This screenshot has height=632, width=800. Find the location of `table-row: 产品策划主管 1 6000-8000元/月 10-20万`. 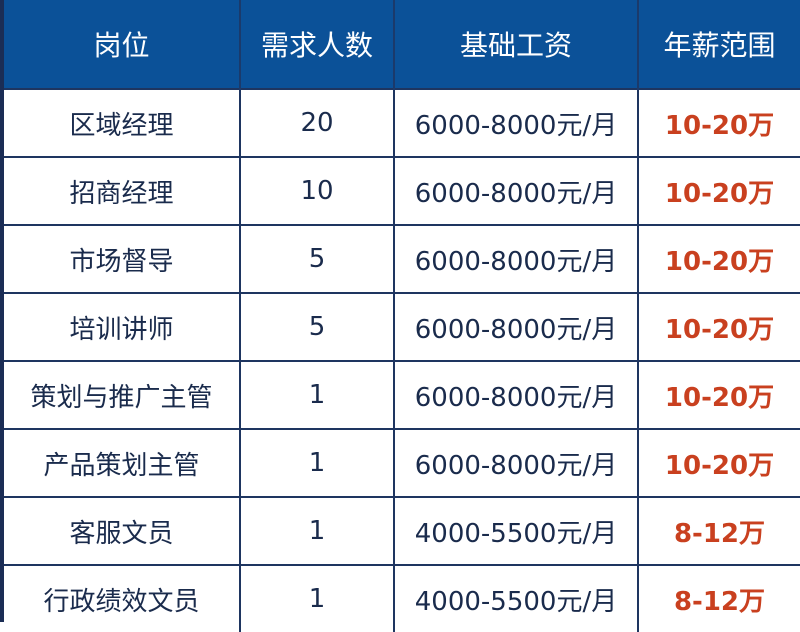

table-row: 产品策划主管 1 6000-8000元/月 10-20万 is located at coordinates (402, 462).